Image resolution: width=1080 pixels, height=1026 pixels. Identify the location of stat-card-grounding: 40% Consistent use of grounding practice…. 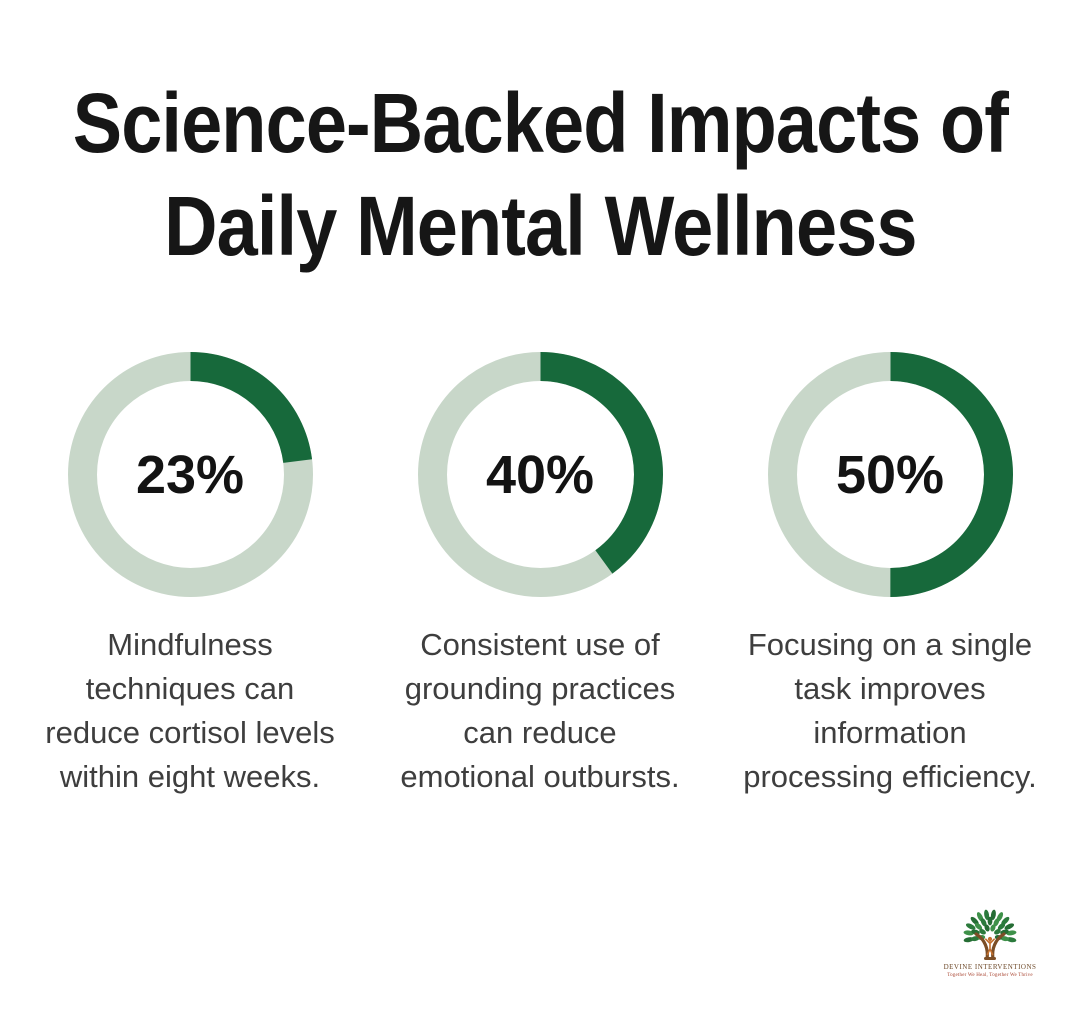
(540, 575).